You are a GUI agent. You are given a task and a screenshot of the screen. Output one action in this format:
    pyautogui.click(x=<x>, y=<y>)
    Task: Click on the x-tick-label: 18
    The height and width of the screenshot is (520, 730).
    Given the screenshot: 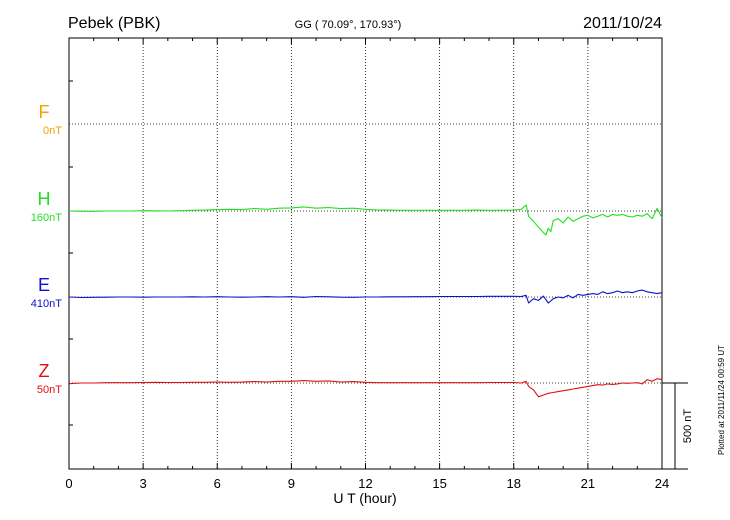 What is the action you would take?
    pyautogui.click(x=514, y=483)
    